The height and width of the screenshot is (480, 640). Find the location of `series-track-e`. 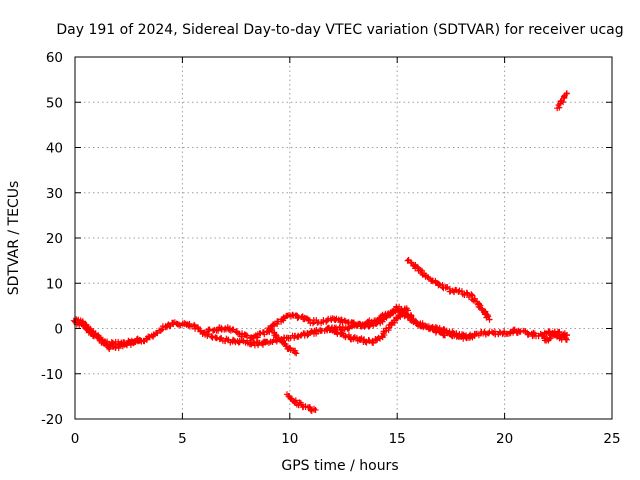

series-track-e is located at coordinates (448, 289).